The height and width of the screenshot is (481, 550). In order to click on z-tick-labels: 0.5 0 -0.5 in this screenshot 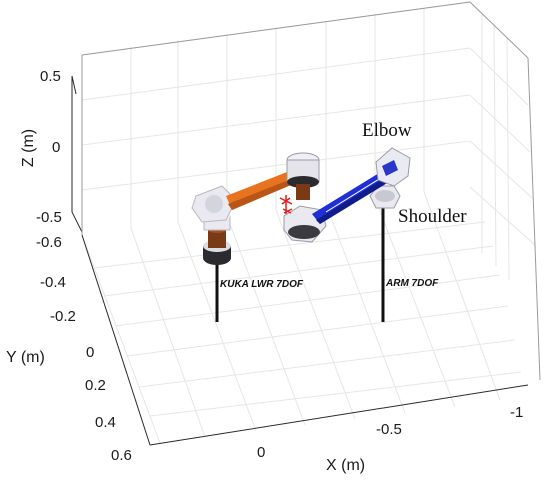, I will do `click(49, 147)`.